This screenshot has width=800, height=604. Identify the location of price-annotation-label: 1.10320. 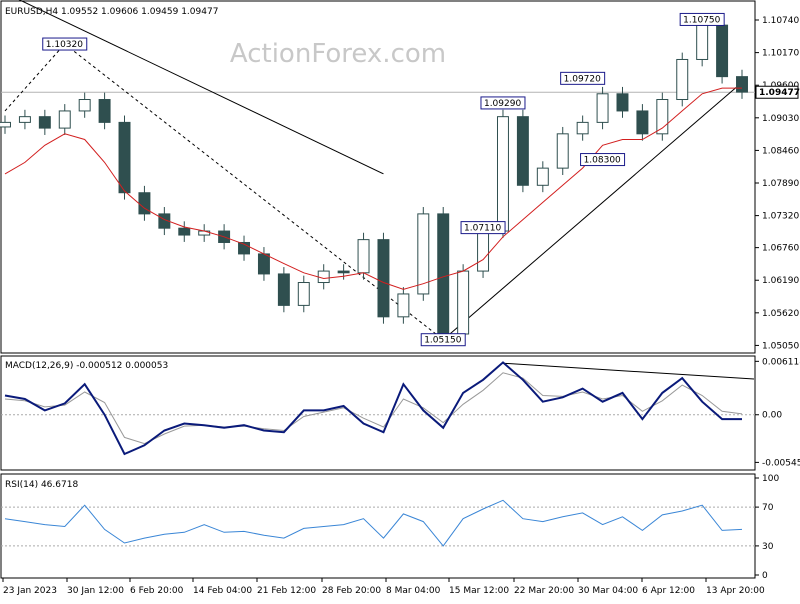
(64, 45).